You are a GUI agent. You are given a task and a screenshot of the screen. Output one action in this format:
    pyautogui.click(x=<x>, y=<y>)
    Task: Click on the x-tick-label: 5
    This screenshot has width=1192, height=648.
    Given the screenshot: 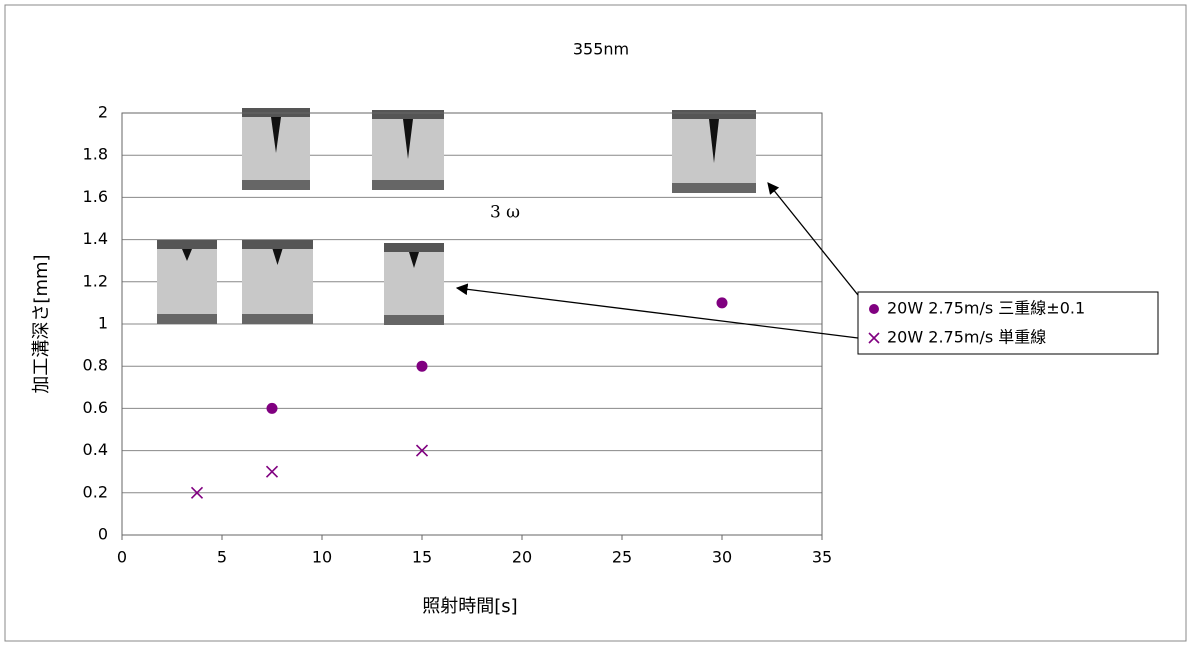 What is the action you would take?
    pyautogui.click(x=222, y=557)
    